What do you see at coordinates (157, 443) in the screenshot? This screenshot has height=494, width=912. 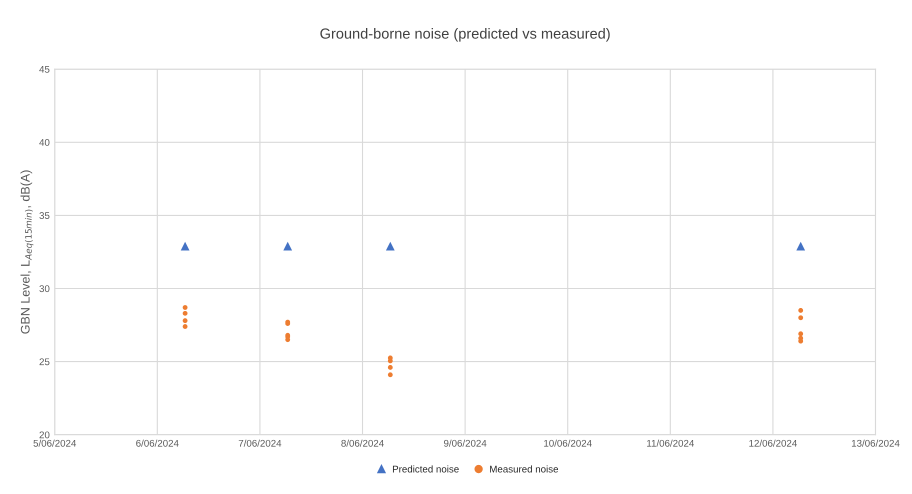 I see `x-tick-label: 6/06/2024` at bounding box center [157, 443].